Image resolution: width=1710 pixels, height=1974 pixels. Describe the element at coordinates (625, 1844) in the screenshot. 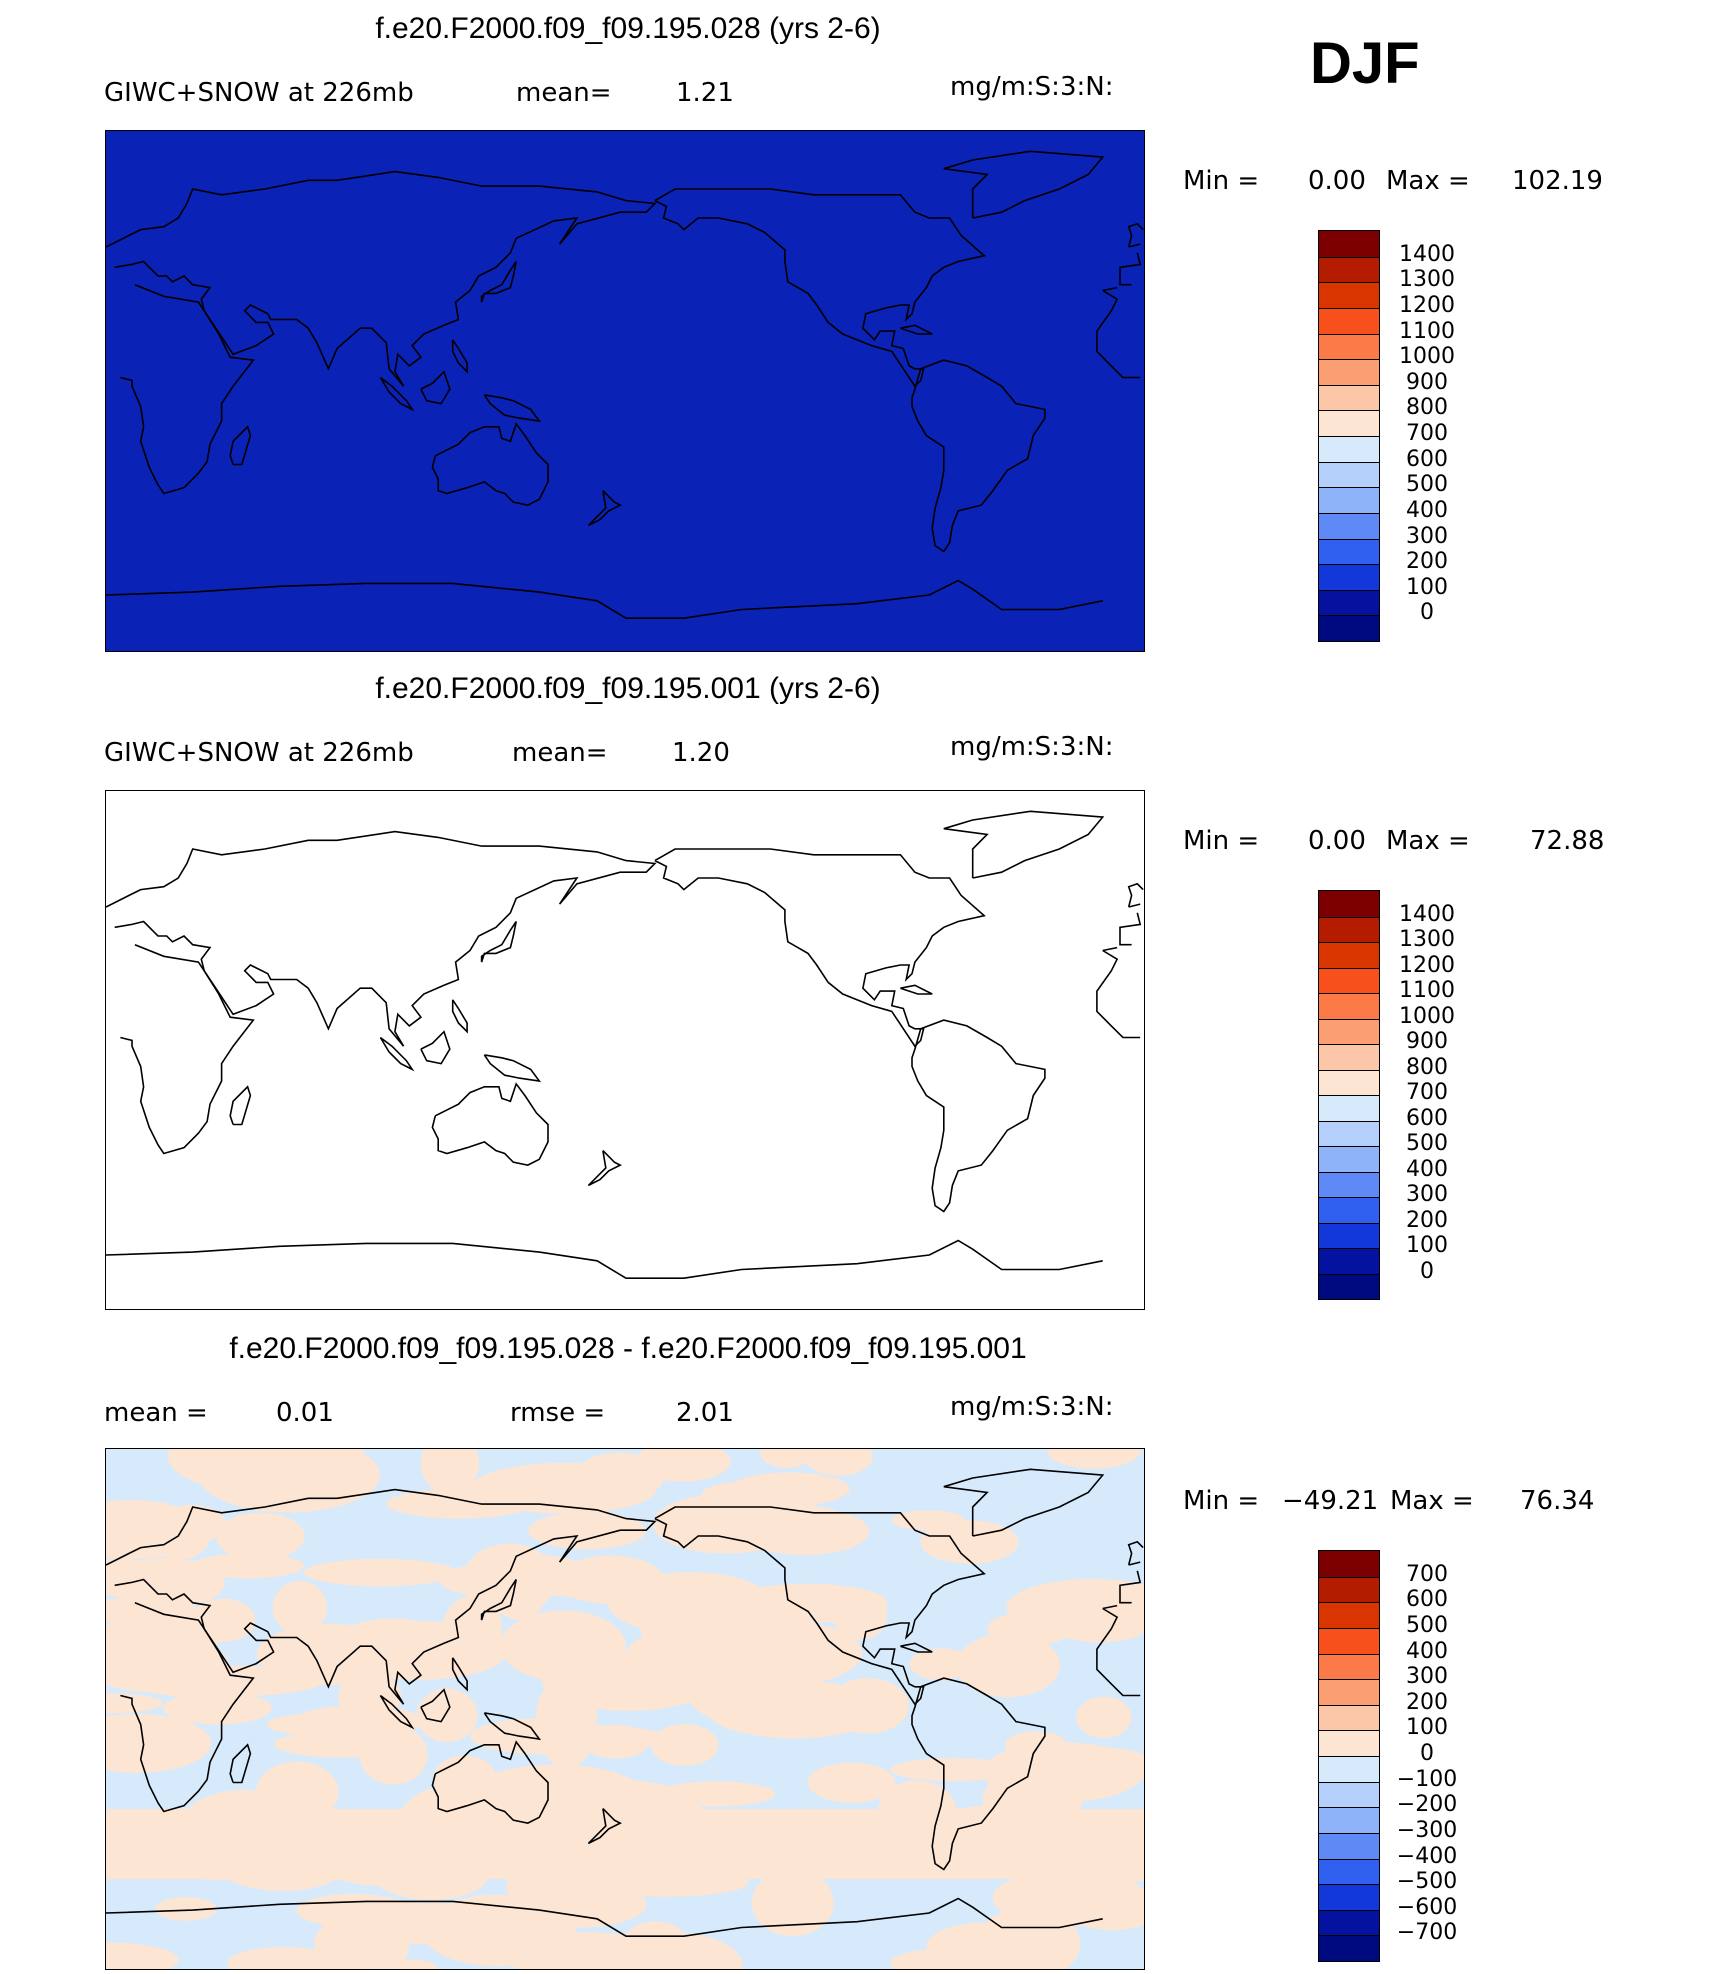

I see `anomaly-band` at that location.